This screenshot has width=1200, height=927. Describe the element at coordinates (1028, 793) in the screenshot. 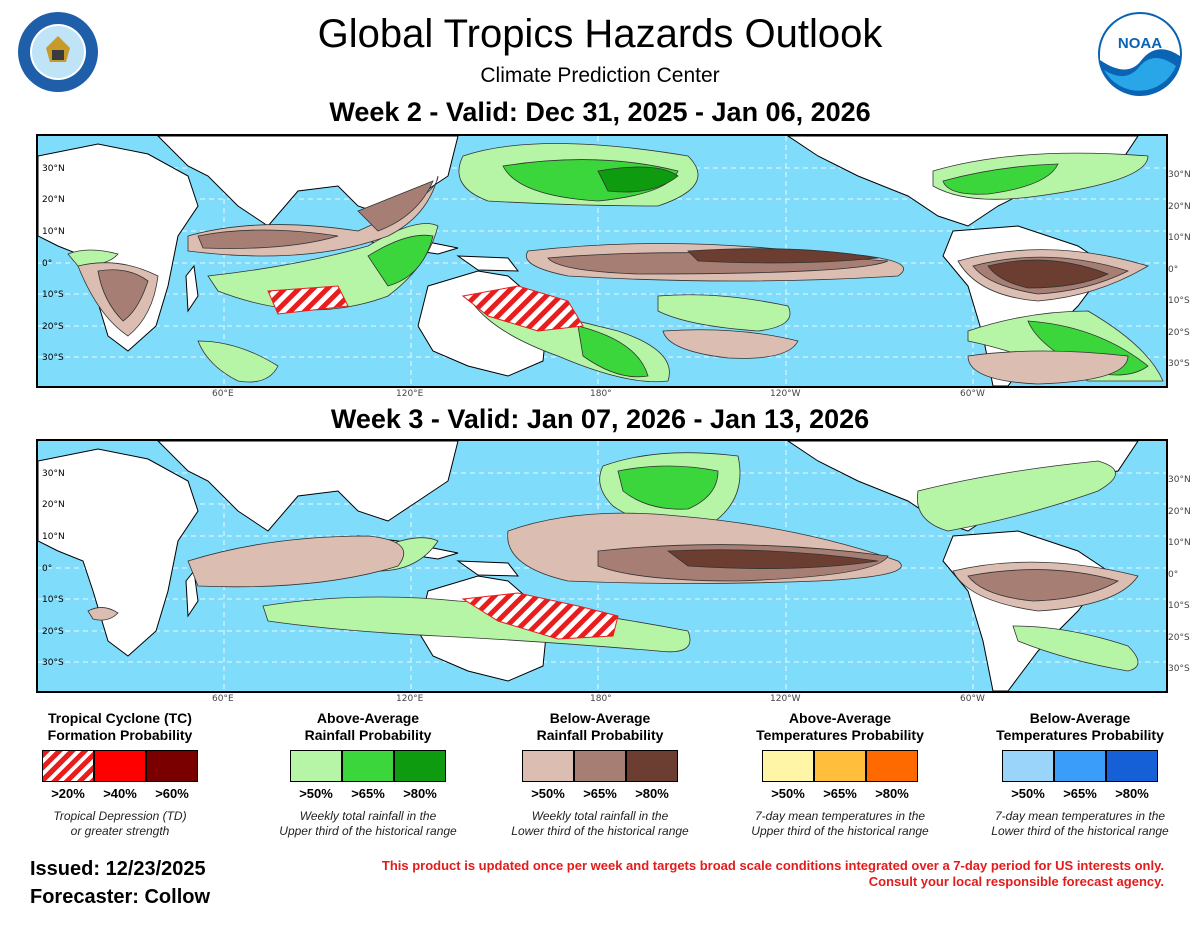

I see `temp-below-label: >50%` at that location.